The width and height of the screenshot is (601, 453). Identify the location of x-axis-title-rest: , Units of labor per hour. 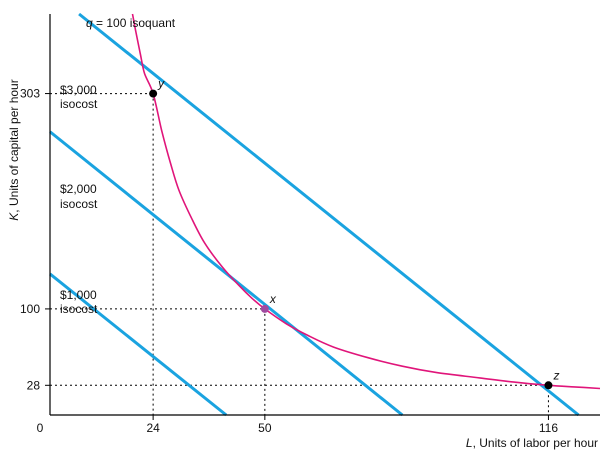
(535, 443).